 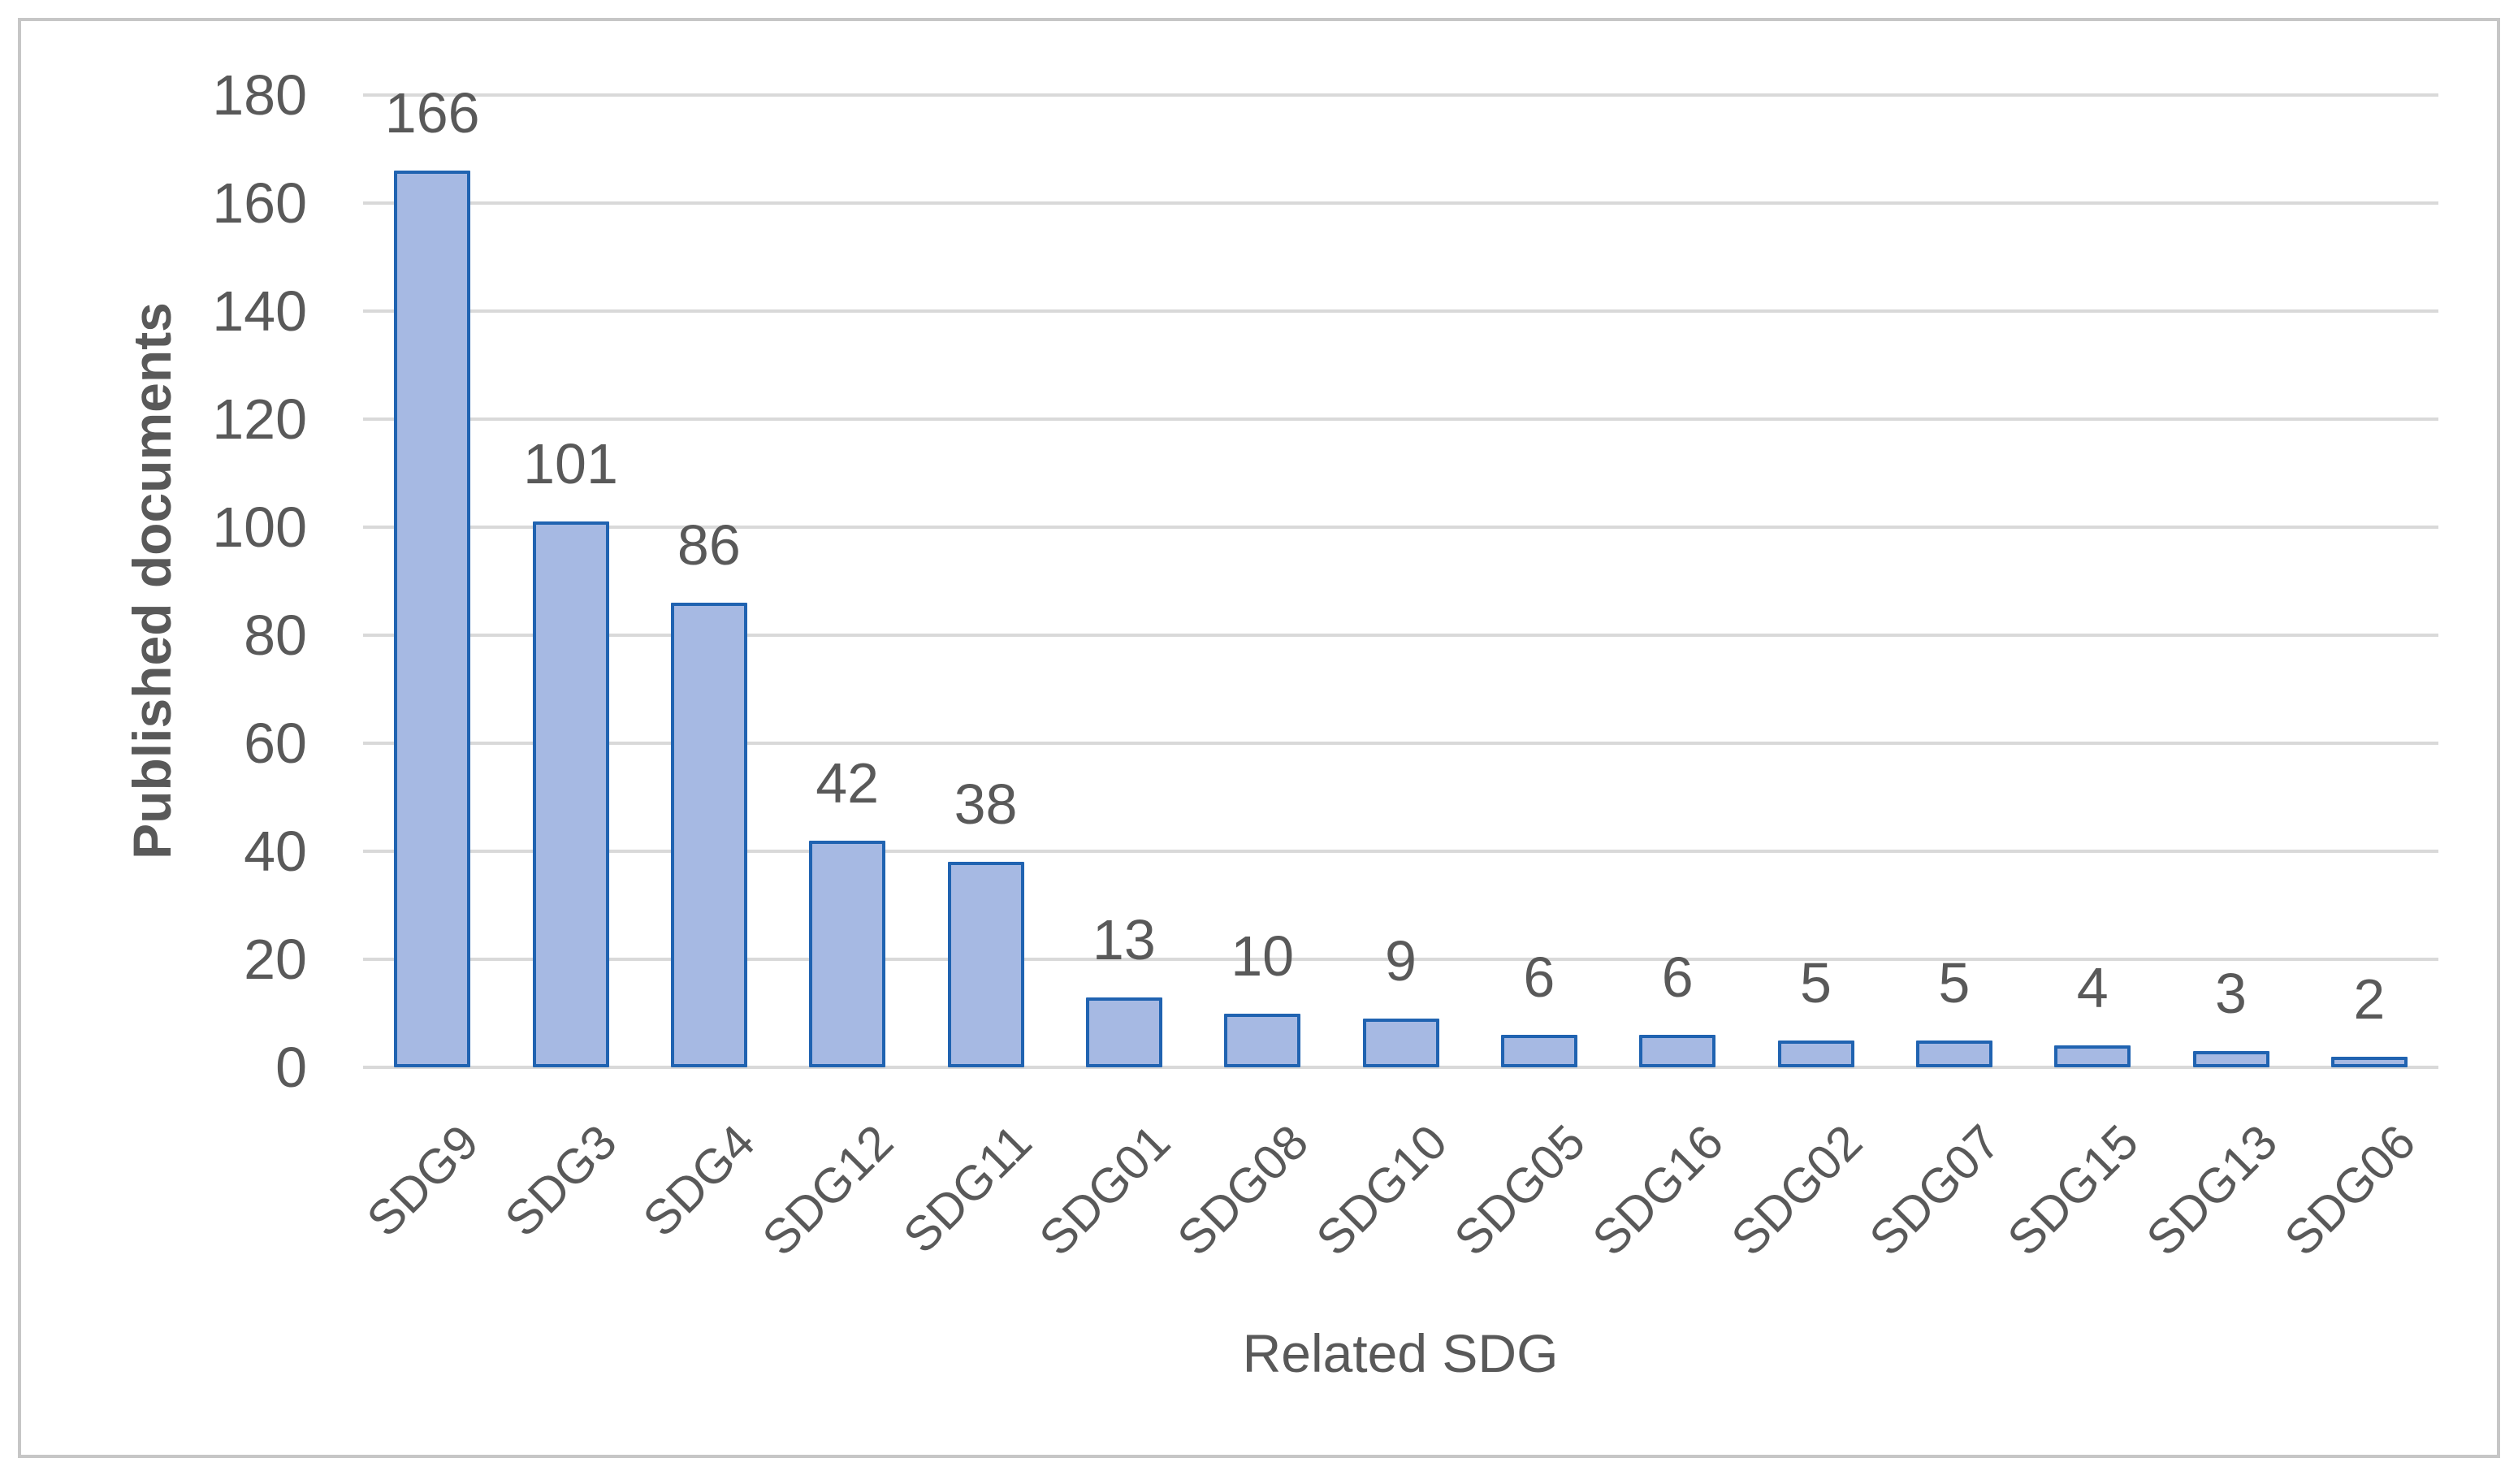 I want to click on value-label-sdg02: 5, so click(x=1816, y=982).